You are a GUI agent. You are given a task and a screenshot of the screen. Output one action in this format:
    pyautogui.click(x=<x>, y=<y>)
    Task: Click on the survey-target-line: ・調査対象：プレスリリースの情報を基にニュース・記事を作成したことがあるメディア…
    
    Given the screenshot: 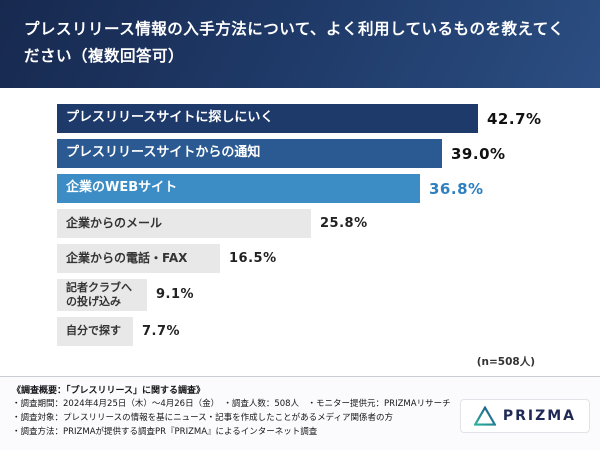 What is the action you would take?
    pyautogui.click(x=203, y=417)
    